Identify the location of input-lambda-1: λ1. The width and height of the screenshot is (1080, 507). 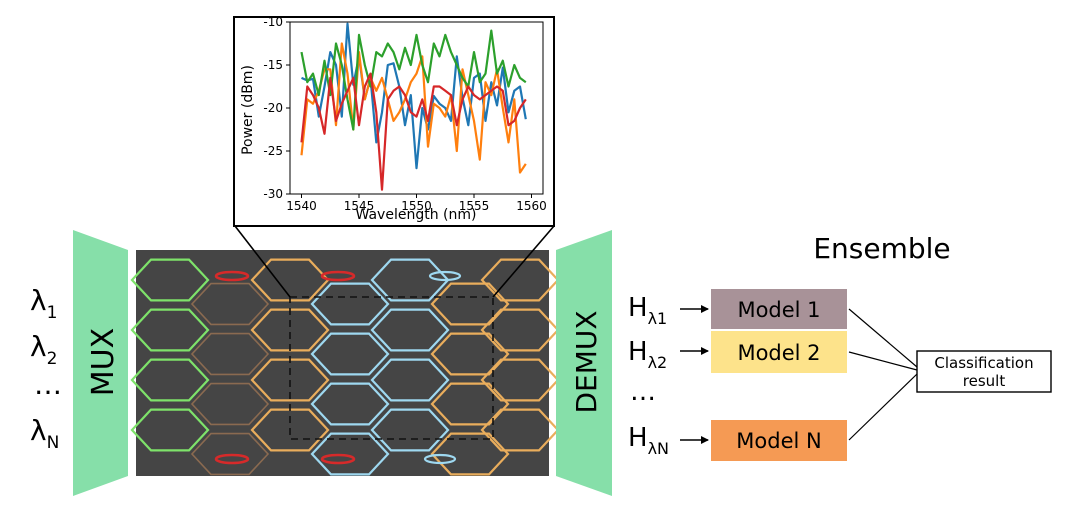
(43, 303).